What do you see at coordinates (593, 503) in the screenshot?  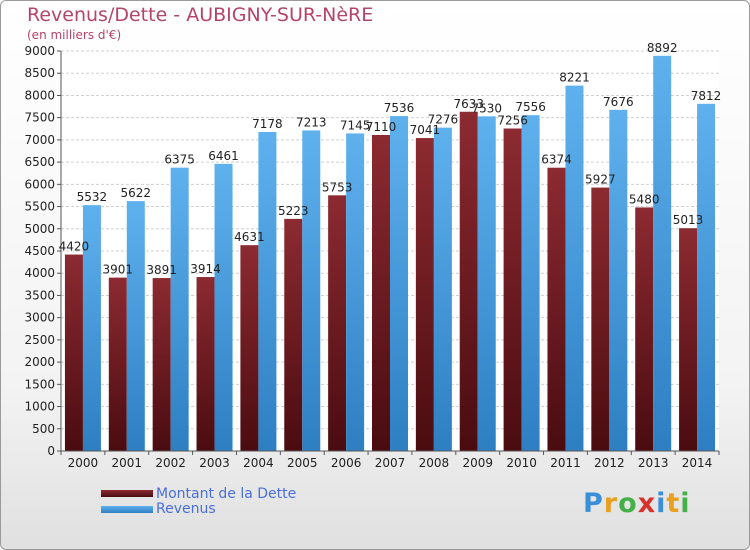 I see `logo-letter: P` at bounding box center [593, 503].